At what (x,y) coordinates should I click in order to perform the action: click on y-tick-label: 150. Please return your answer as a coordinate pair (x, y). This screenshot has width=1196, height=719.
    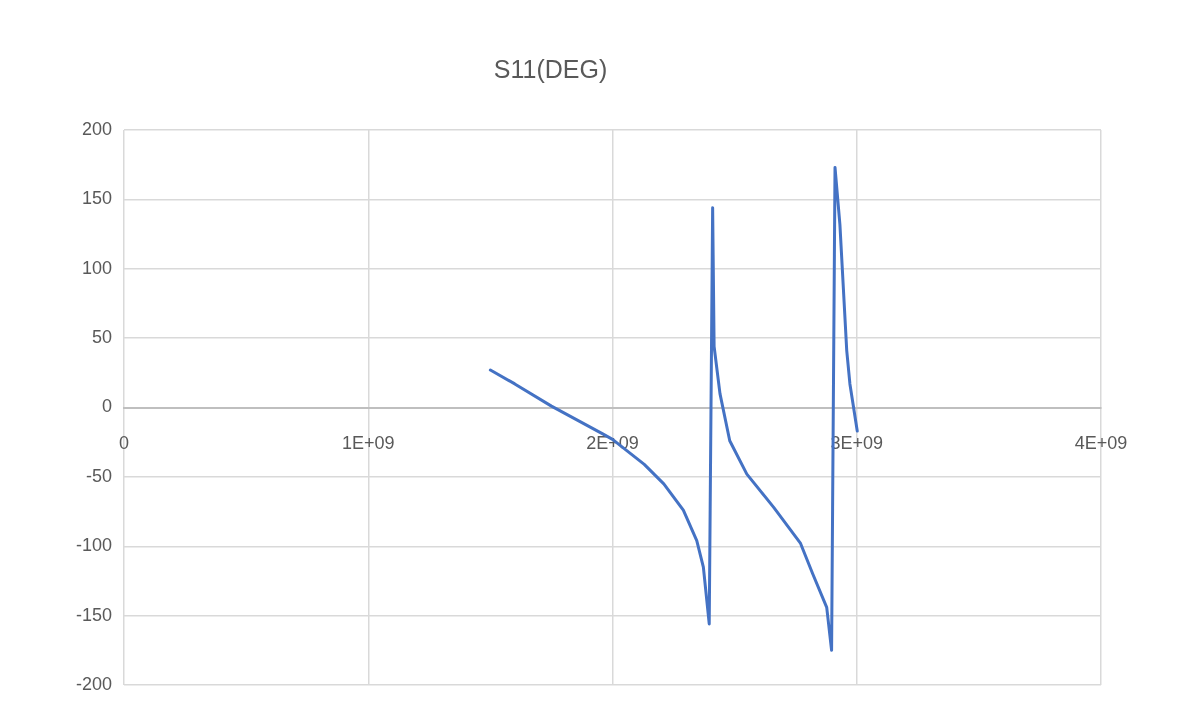
    Looking at the image, I should click on (96, 198).